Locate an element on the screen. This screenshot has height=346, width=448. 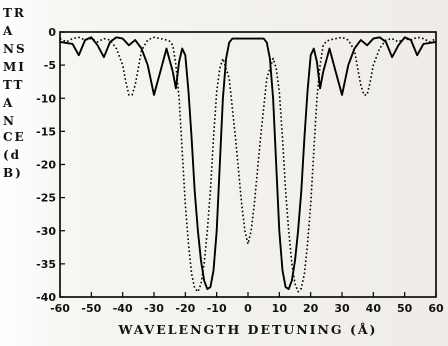
x-tick-label: 20 is located at coordinates (311, 308).